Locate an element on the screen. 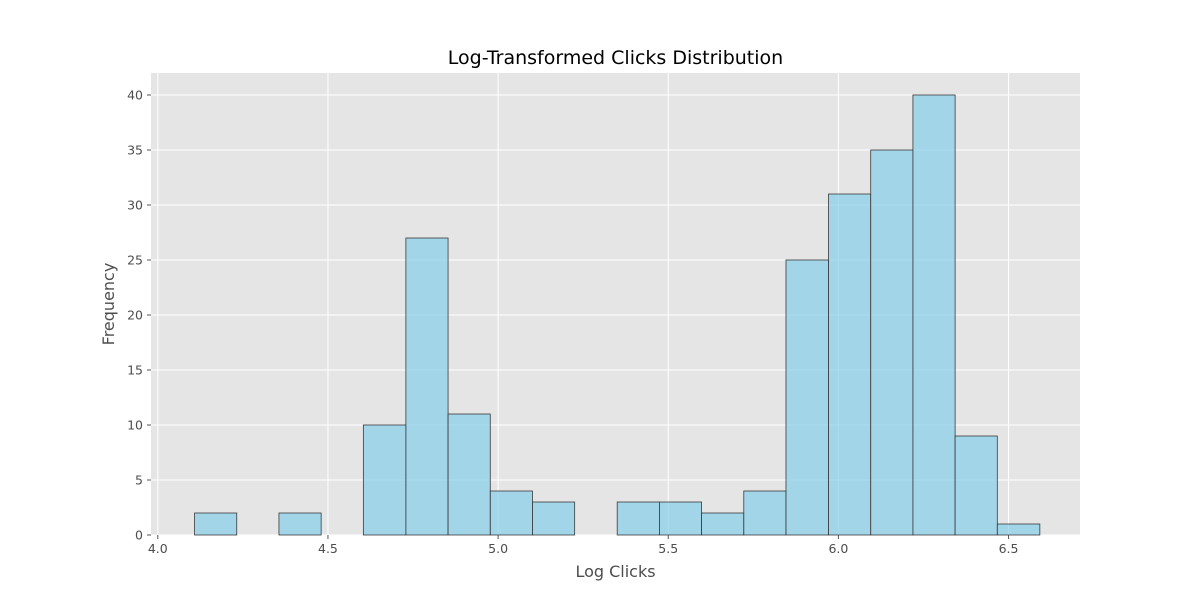 The height and width of the screenshot is (600, 1200). x-tick-label: 6.5 is located at coordinates (1009, 548).